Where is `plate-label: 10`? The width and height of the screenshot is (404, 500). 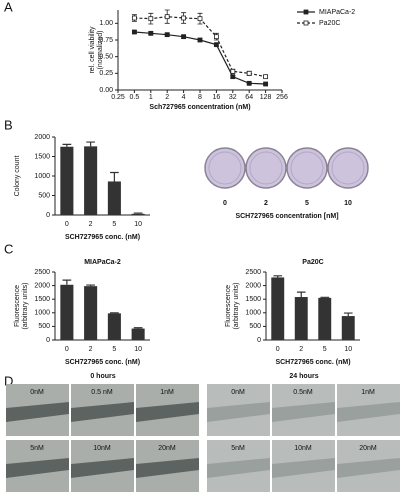
plate-label: 10 is located at coordinates (348, 203).